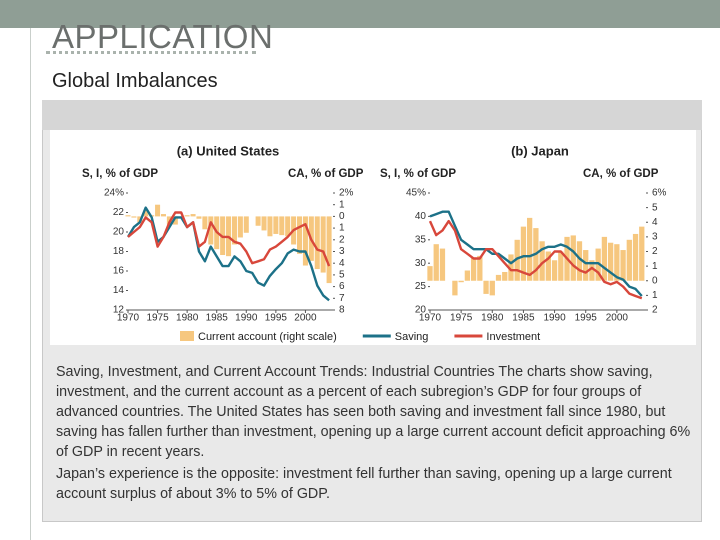 This screenshot has height=540, width=720. I want to click on y2-tick-label: 6, so click(342, 286).